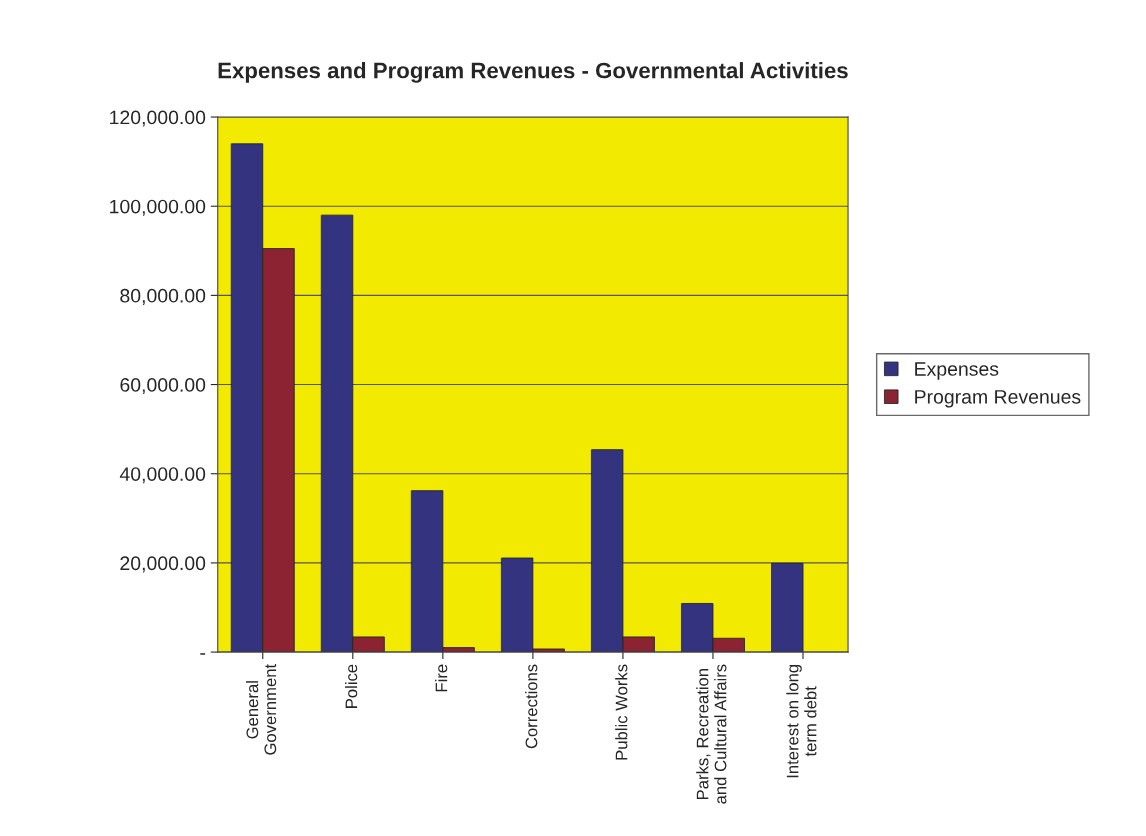 This screenshot has height=836, width=1146. I want to click on legend-label: Program Revenues, so click(998, 399).